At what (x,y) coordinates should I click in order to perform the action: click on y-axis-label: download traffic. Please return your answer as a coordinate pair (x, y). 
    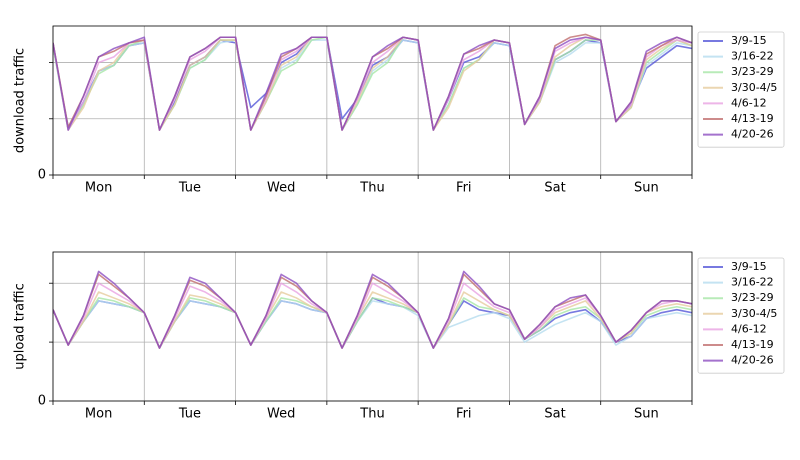
    Looking at the image, I should click on (20, 100).